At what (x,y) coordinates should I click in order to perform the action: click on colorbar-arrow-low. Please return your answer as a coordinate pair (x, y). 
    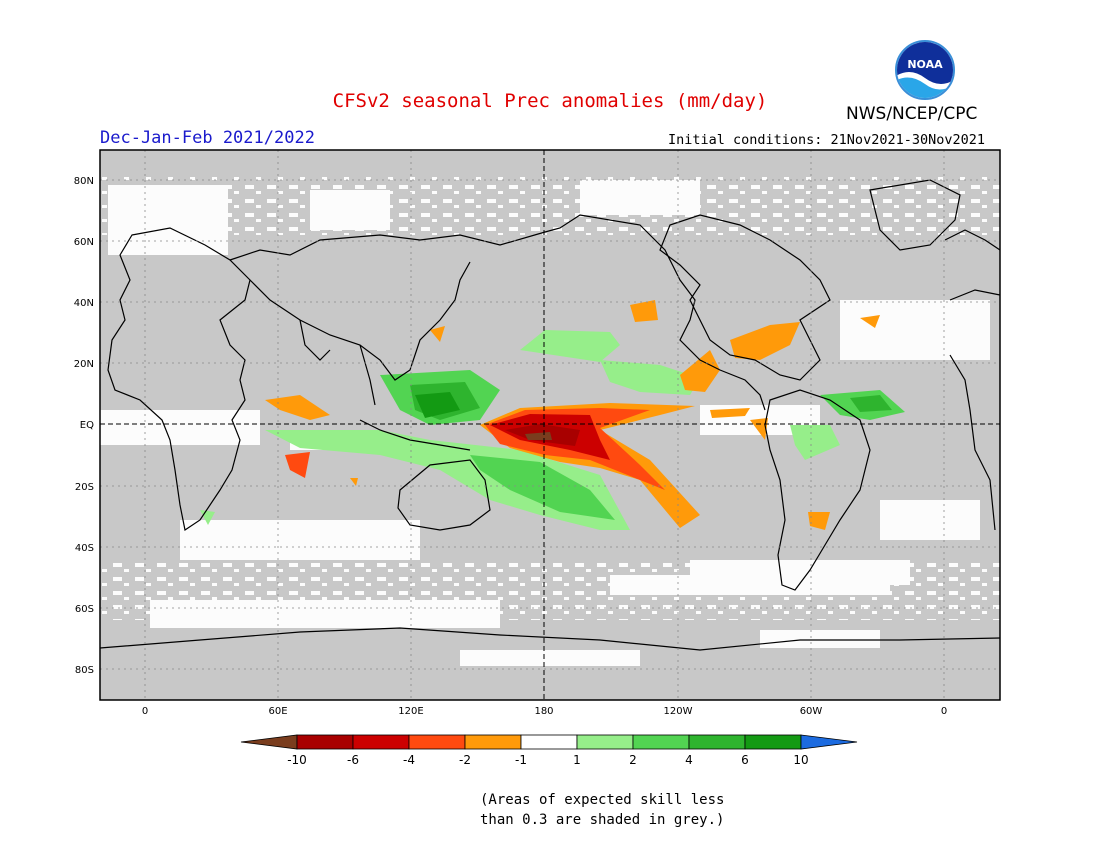
    Looking at the image, I should click on (269, 742).